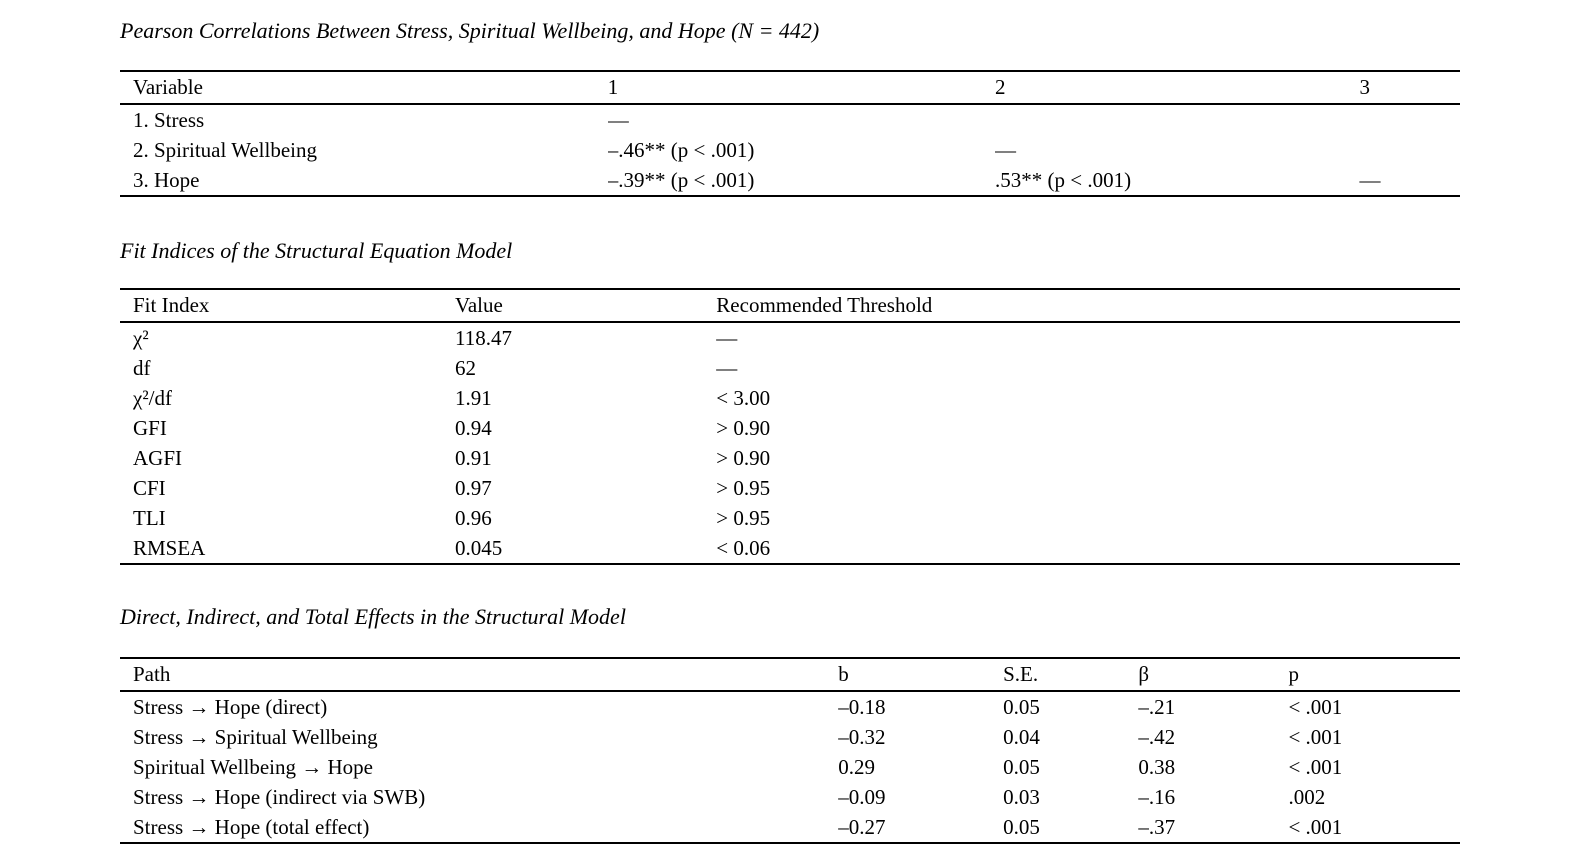  What do you see at coordinates (473, 397) in the screenshot?
I see `table-cell: 1.91` at bounding box center [473, 397].